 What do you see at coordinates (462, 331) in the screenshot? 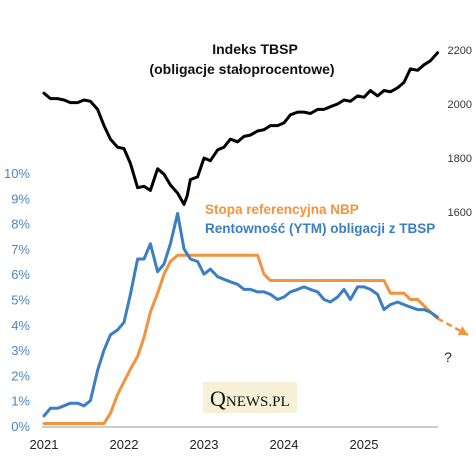
I see `forecast-arrowhead` at bounding box center [462, 331].